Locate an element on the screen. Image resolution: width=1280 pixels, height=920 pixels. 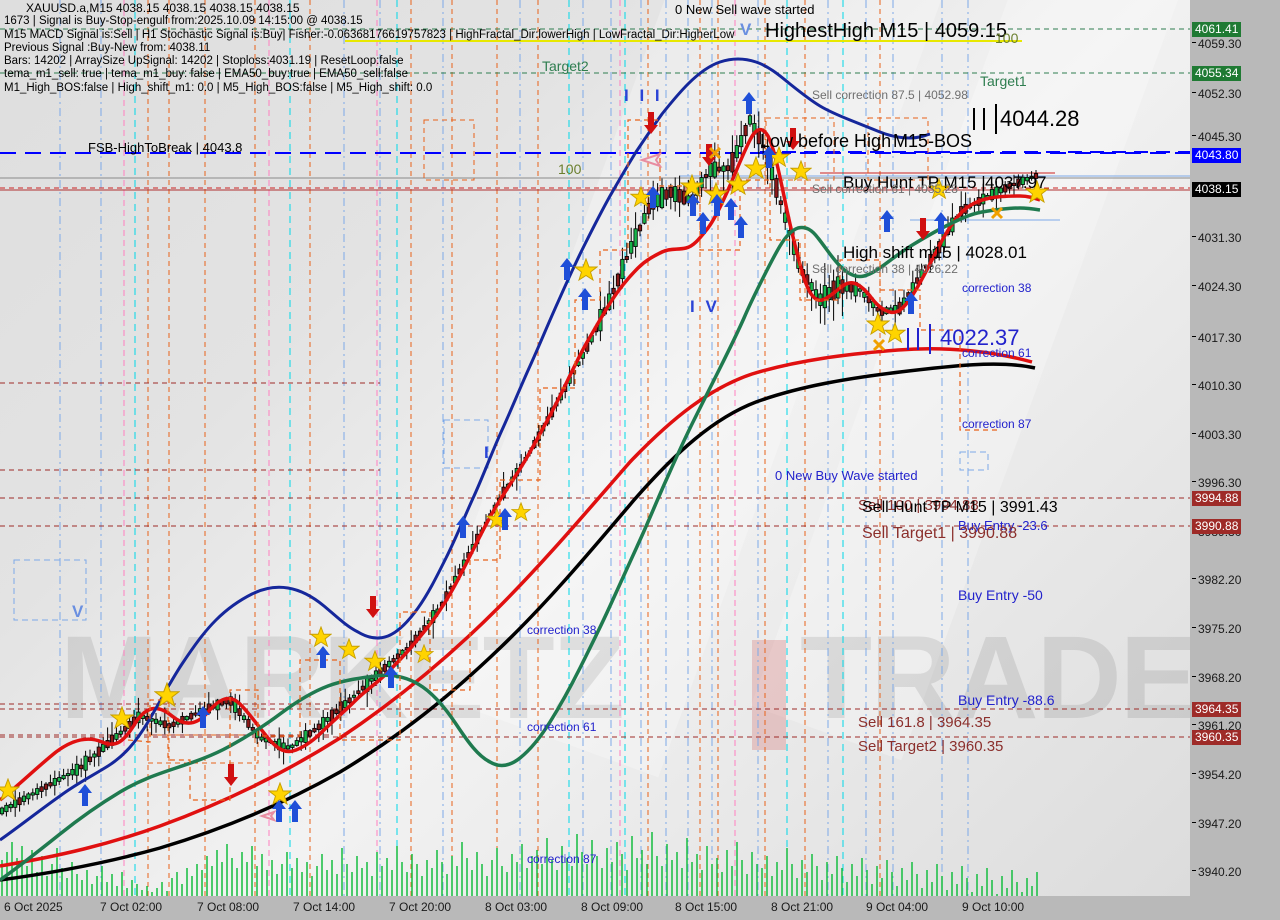
price-tick: 3982.20 is located at coordinates (1235, 580).